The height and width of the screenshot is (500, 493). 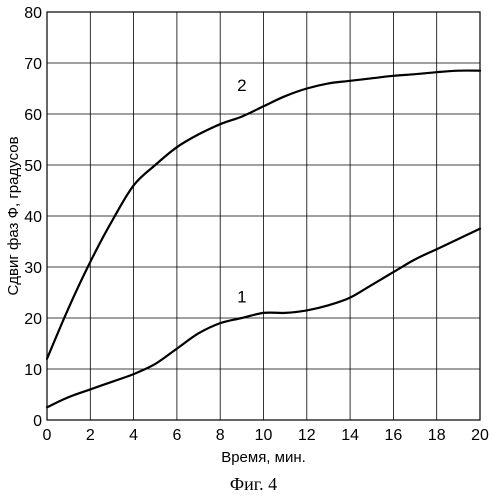 I want to click on series-label-2: 2, so click(x=241, y=85).